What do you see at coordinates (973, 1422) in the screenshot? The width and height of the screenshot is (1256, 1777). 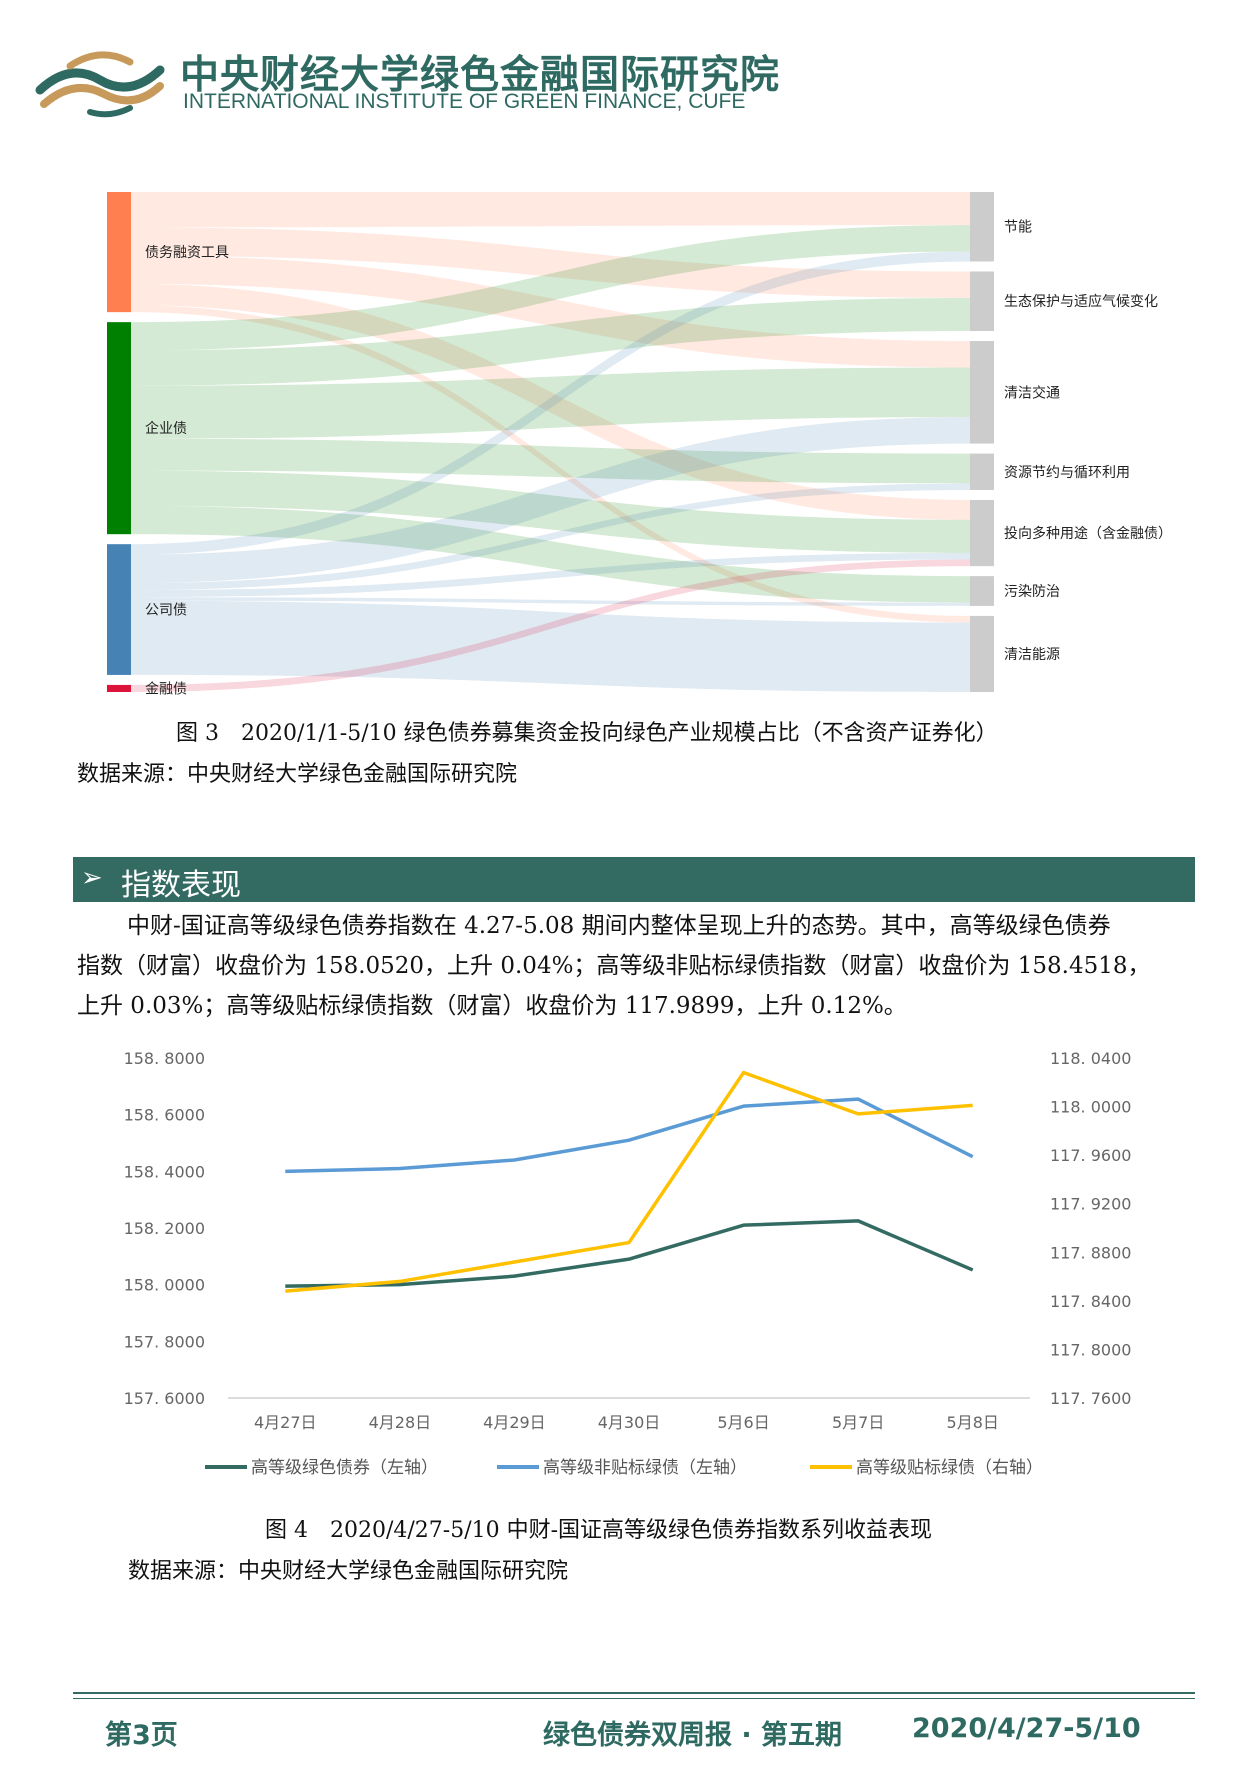 I see `x-axis-tick: 5月8日` at bounding box center [973, 1422].